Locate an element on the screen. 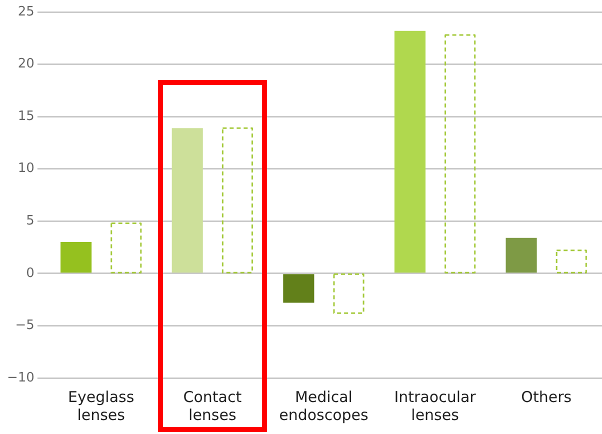 Image resolution: width=602 pixels, height=434 pixels. x-tick-label: Intraocular lenses is located at coordinates (435, 406).